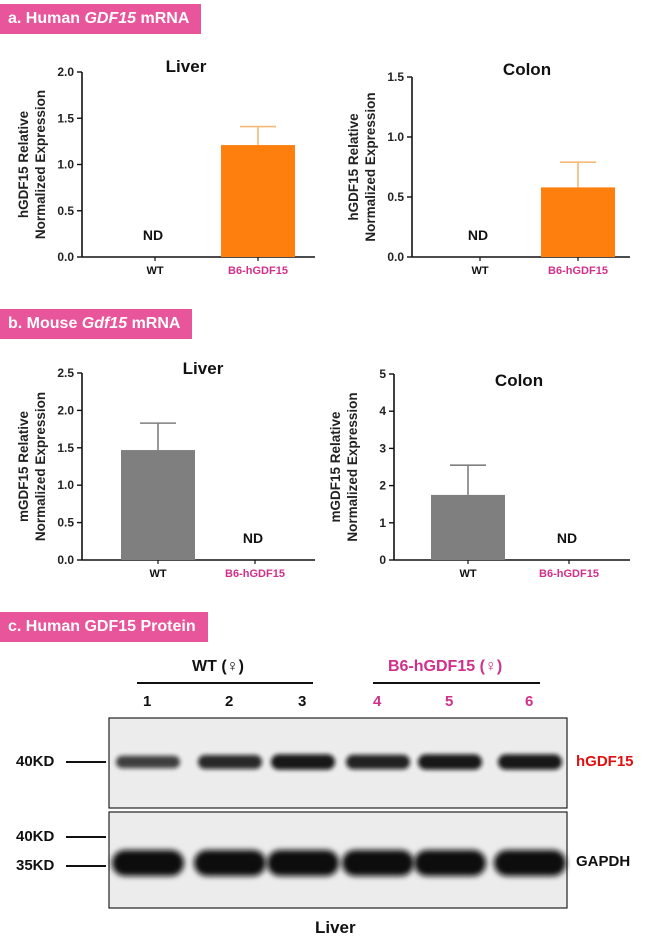 This screenshot has height=948, width=650. Describe the element at coordinates (605, 761) in the screenshot. I see `band-label-hgdf15: hGDF15` at that location.